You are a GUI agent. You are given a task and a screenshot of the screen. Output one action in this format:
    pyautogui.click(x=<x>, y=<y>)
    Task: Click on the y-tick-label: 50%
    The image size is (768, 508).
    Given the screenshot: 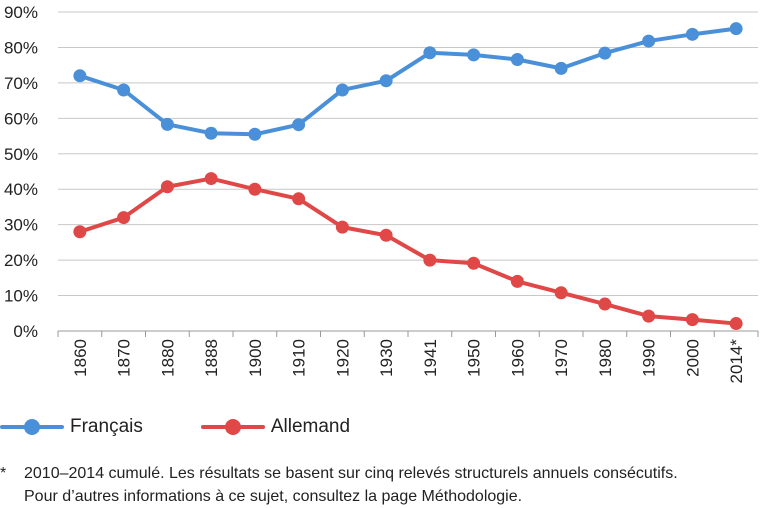 What is the action you would take?
    pyautogui.click(x=21, y=154)
    